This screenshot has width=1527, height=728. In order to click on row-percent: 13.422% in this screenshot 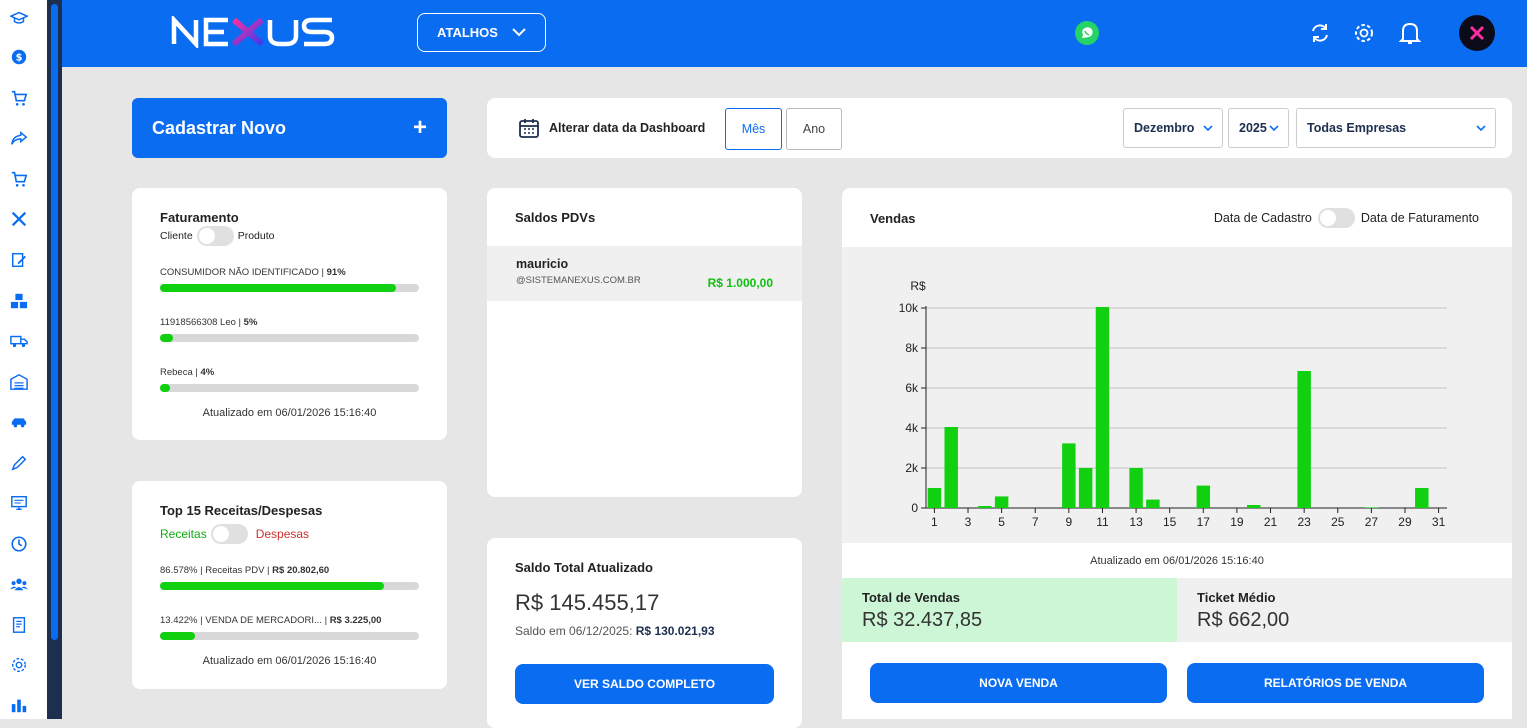, I will do `click(179, 620)`.